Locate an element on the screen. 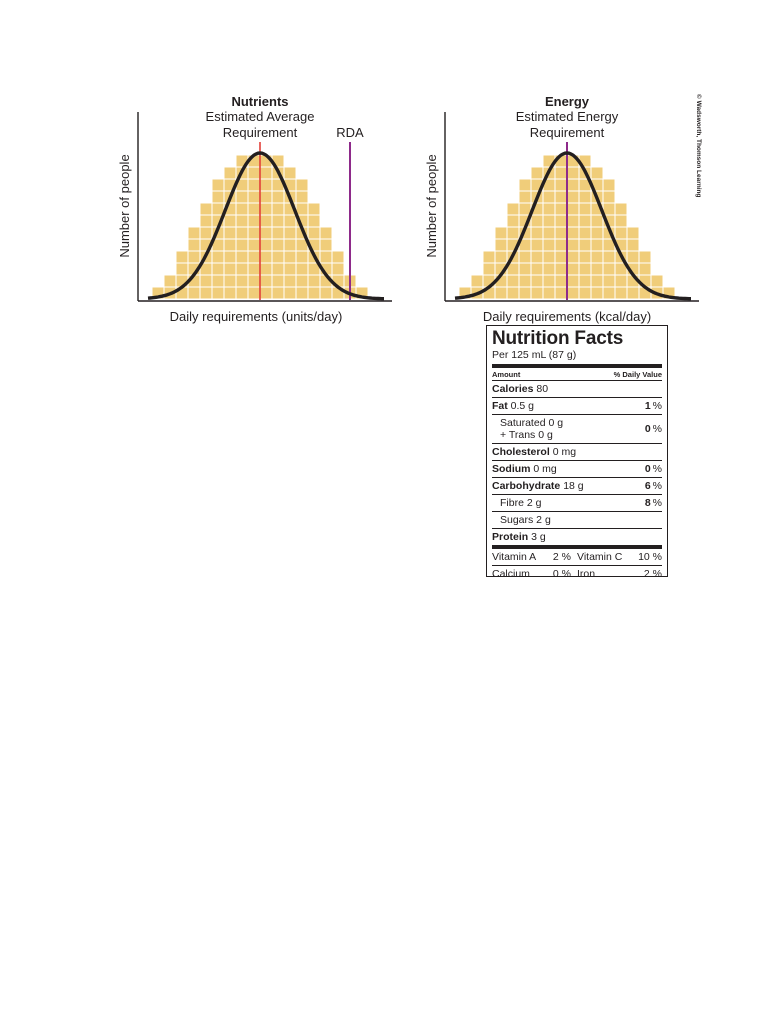 The width and height of the screenshot is (784, 1015). pct-sign: % is located at coordinates (657, 485).